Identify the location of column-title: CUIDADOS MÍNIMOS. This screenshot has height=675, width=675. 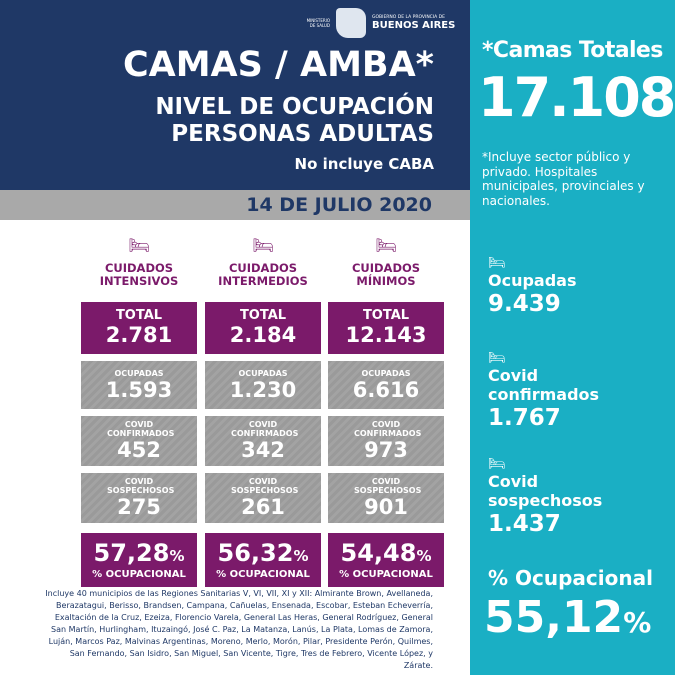
(386, 274).